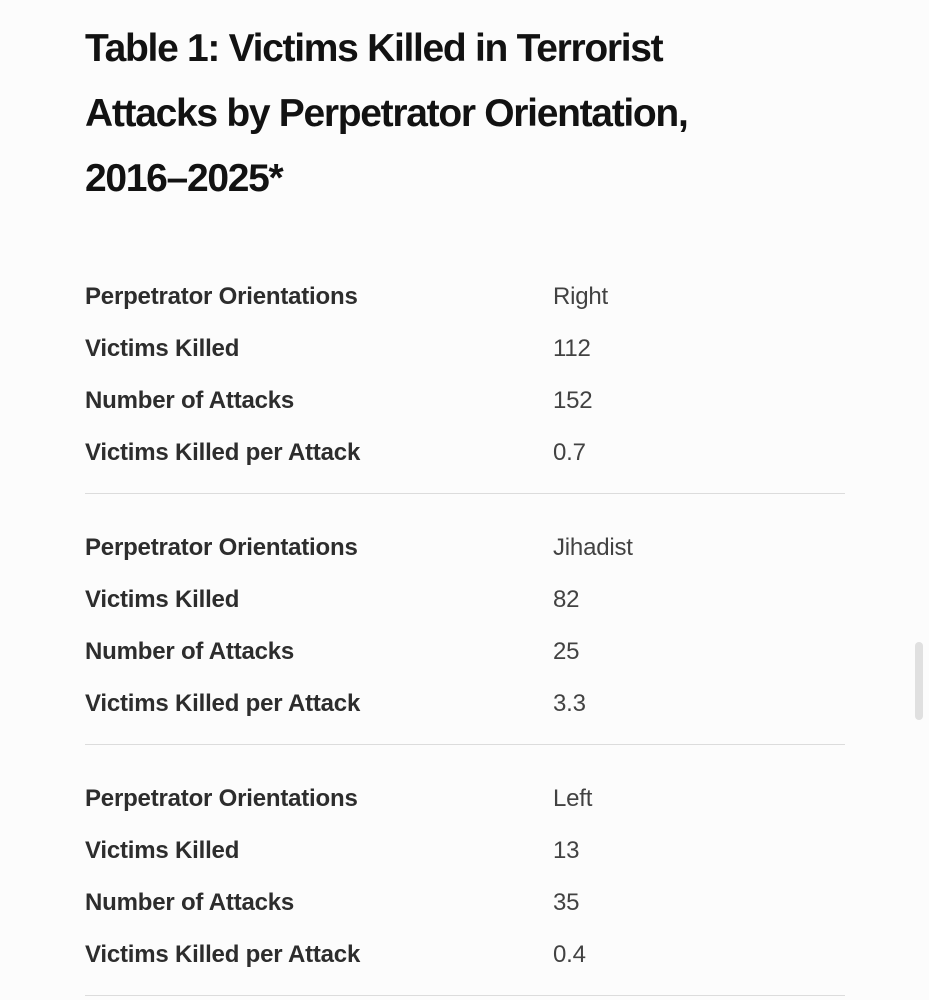 The width and height of the screenshot is (929, 1000). Describe the element at coordinates (465, 863) in the screenshot. I see `table-row: Victims Killed 13` at that location.